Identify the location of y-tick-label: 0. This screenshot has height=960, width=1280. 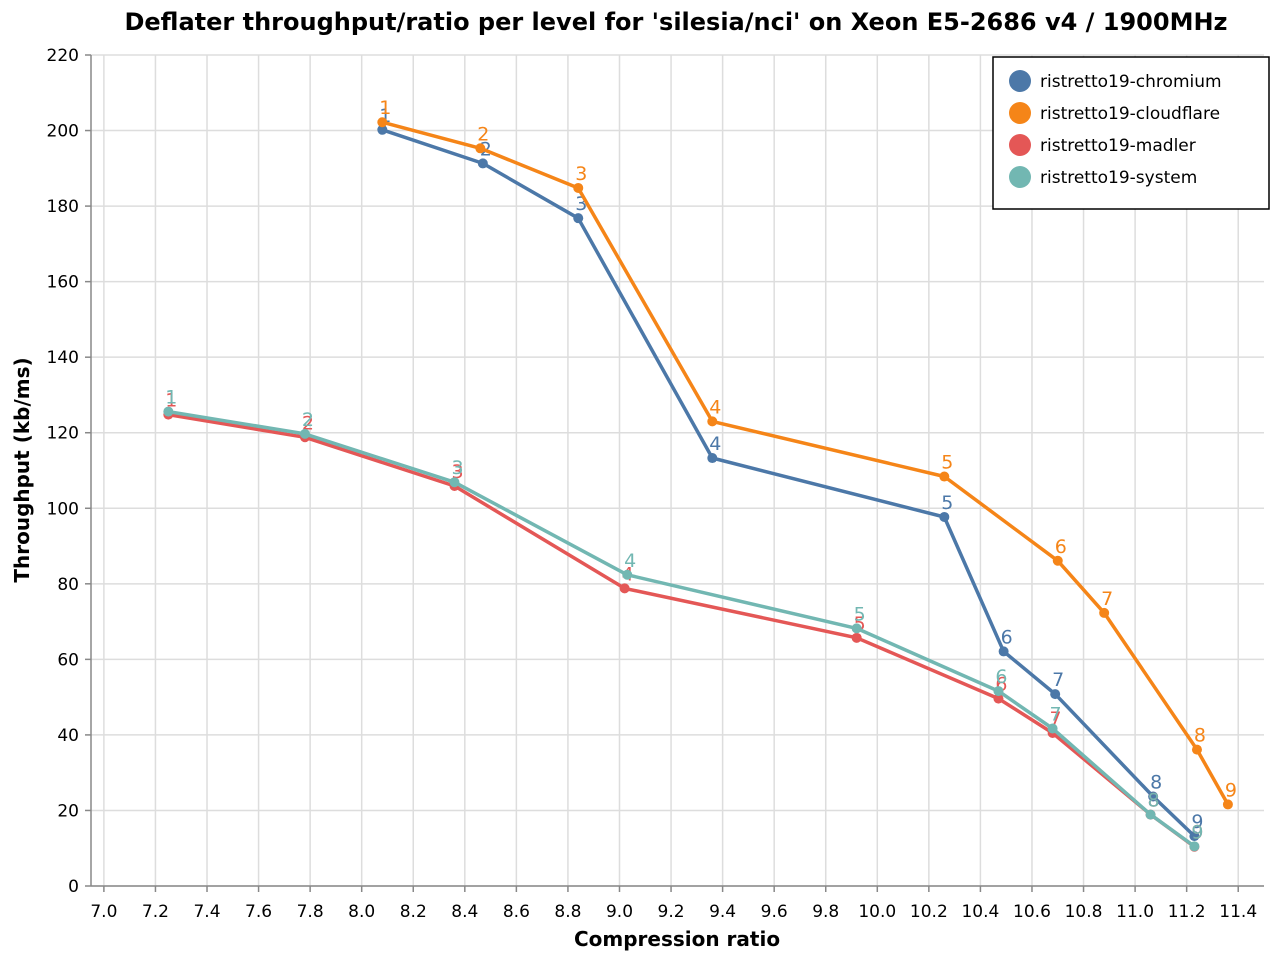
(73, 887).